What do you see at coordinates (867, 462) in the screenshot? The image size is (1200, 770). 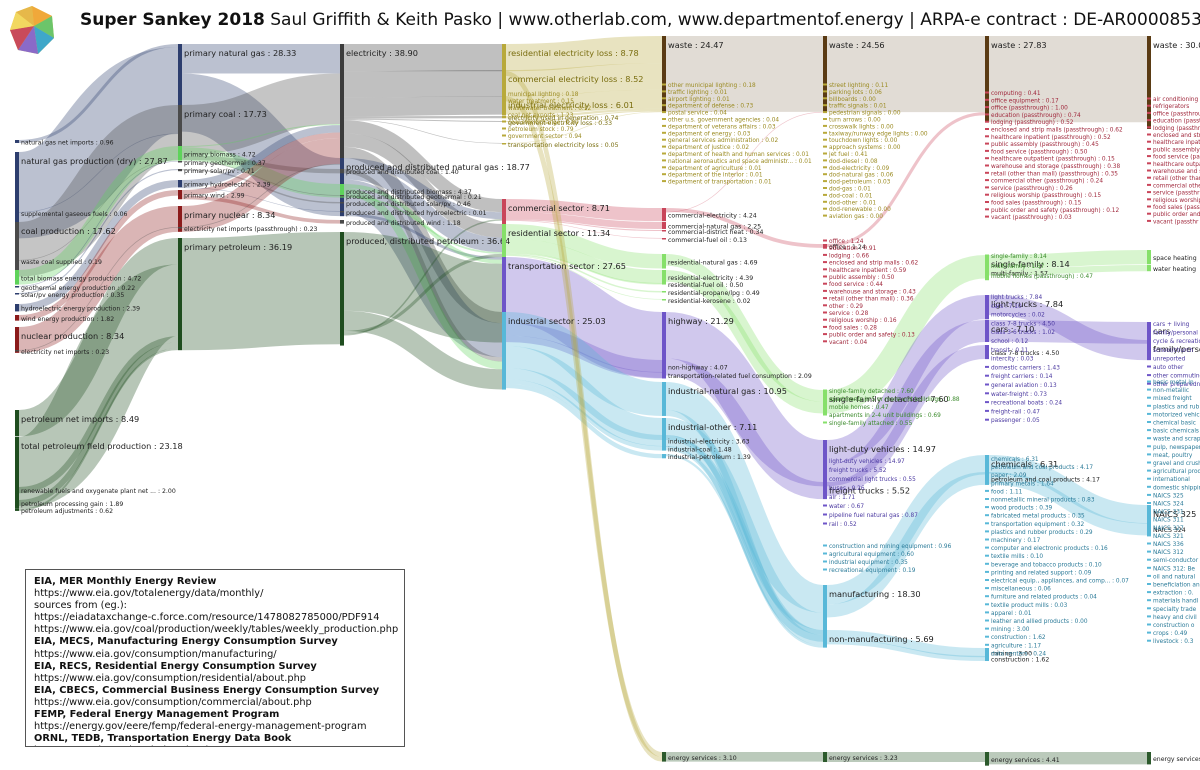 I see `minor-label: light-duty vehicles : 14.97` at bounding box center [867, 462].